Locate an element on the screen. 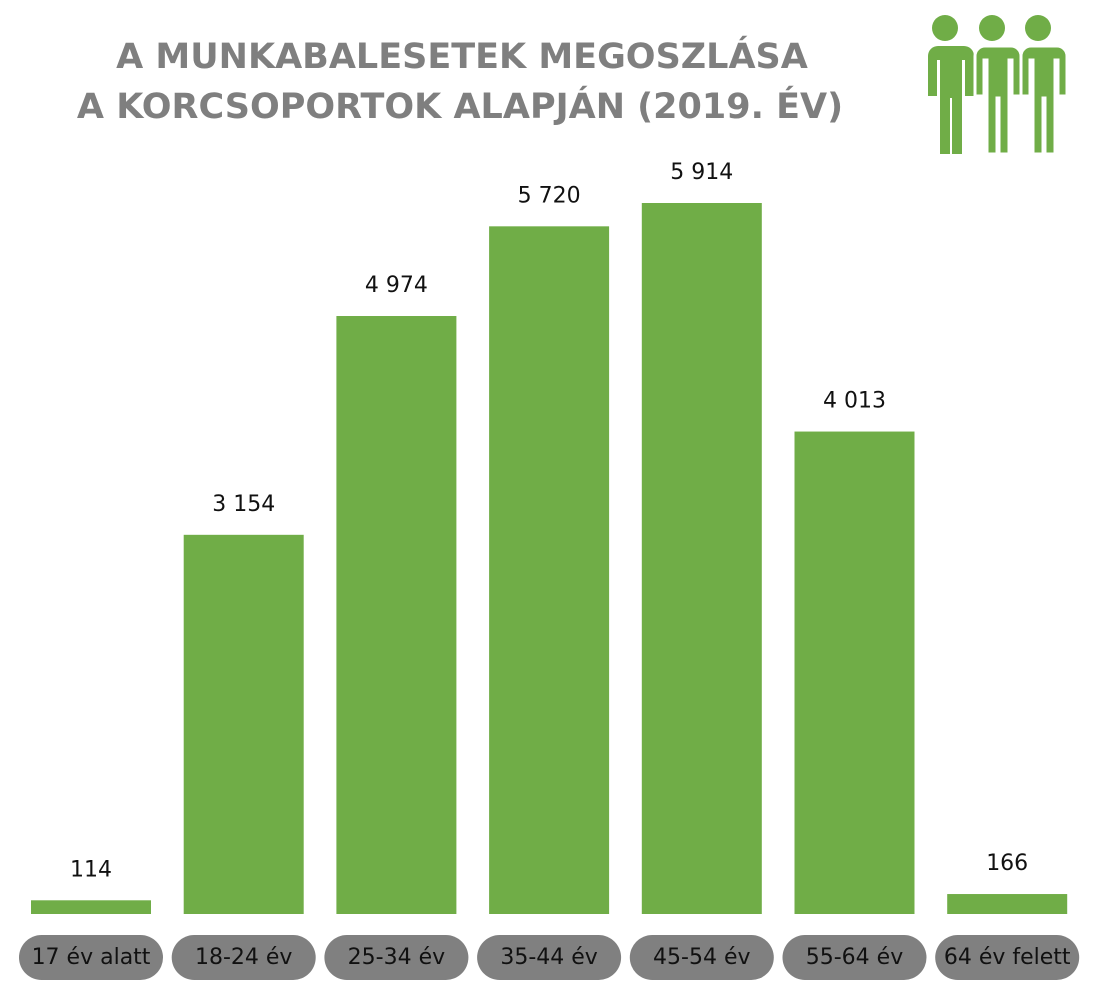 The height and width of the screenshot is (994, 1098). x-tick-label: 17 év alatt is located at coordinates (91, 957).